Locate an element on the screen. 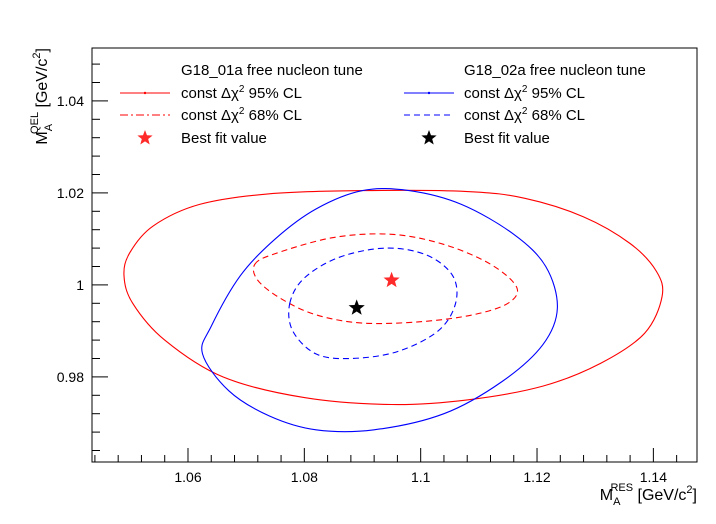 The height and width of the screenshot is (524, 716). legend-g18-02a-label-text-end: 95% CL is located at coordinates (556, 93).